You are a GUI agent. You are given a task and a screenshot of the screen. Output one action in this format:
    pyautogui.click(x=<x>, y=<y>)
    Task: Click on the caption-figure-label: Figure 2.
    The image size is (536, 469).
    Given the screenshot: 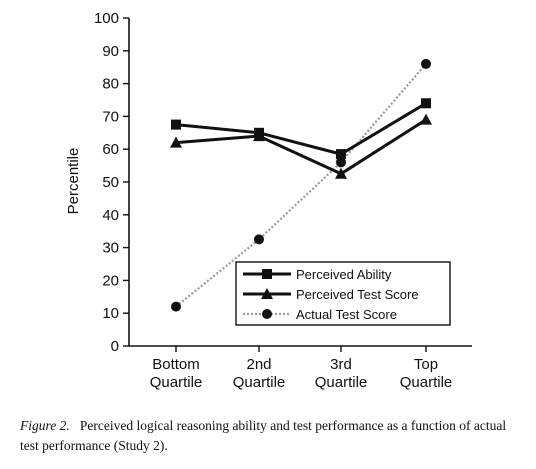 What is the action you would take?
    pyautogui.click(x=45, y=425)
    